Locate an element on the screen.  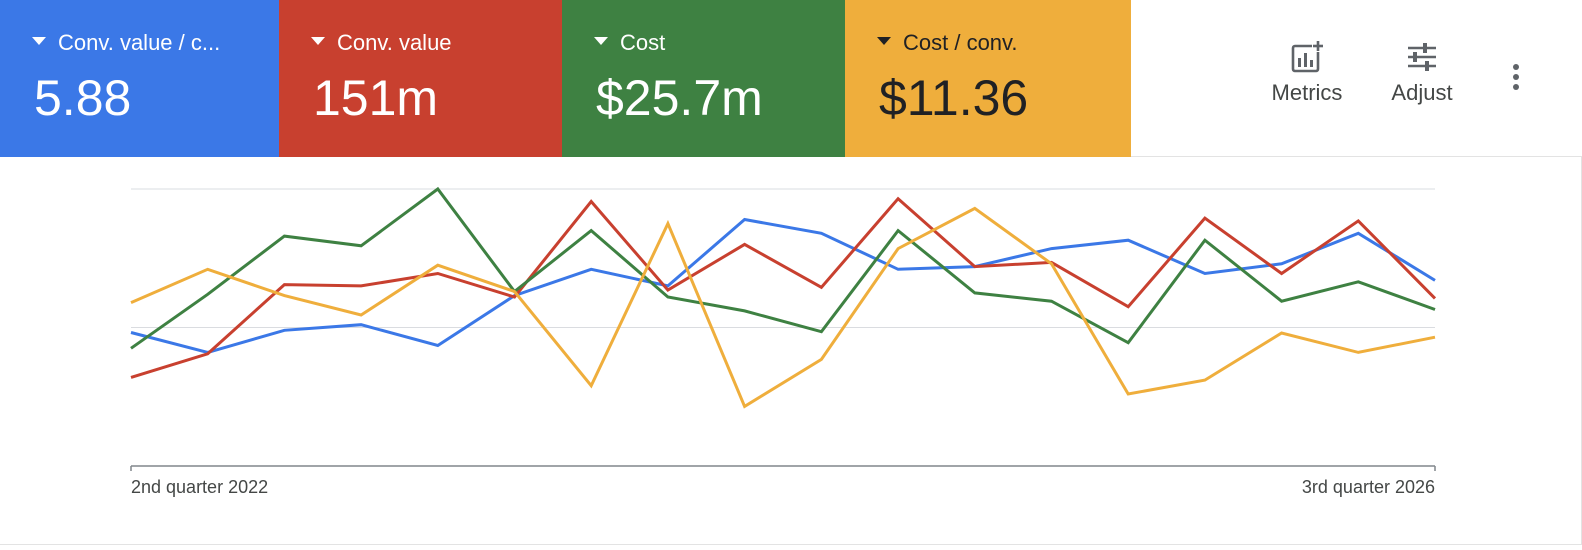
adjust-label: Adjust is located at coordinates (1422, 92).